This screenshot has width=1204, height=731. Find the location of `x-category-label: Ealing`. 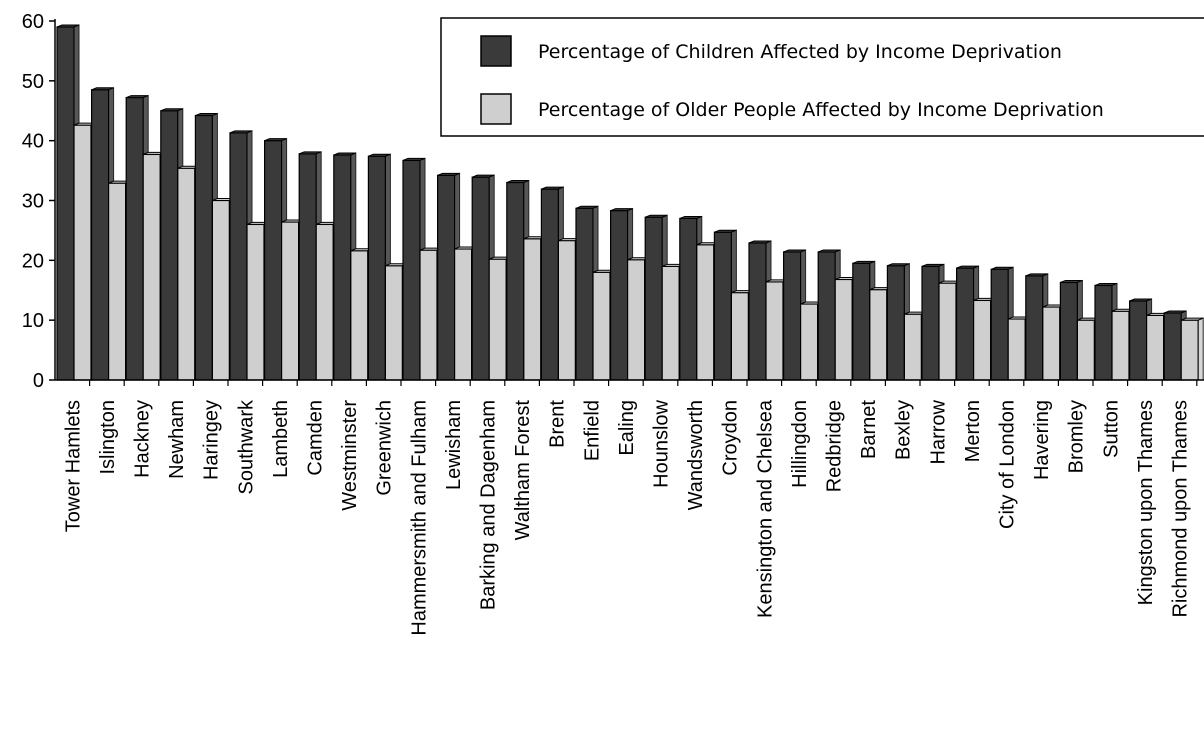

x-category-label: Ealing is located at coordinates (627, 428).